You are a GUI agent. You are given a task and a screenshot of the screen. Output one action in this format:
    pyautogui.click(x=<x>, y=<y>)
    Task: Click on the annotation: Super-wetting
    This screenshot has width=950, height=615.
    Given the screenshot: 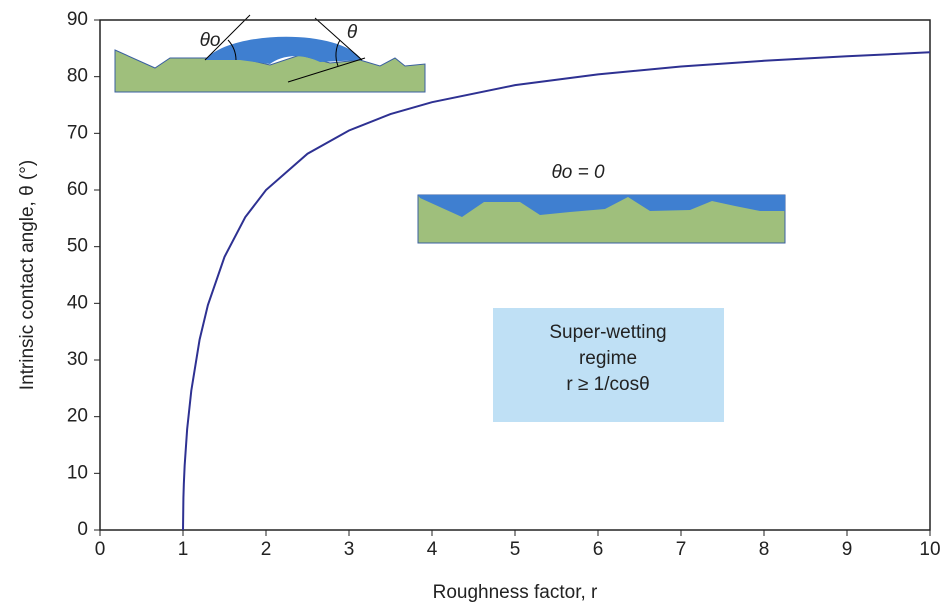 What is the action you would take?
    pyautogui.click(x=607, y=332)
    